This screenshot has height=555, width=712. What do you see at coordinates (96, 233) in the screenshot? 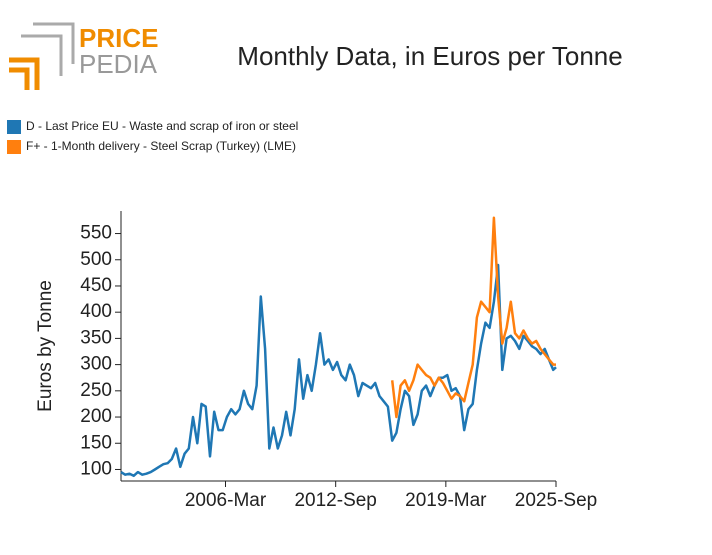
I see `y-tick-label: 550` at bounding box center [96, 233].